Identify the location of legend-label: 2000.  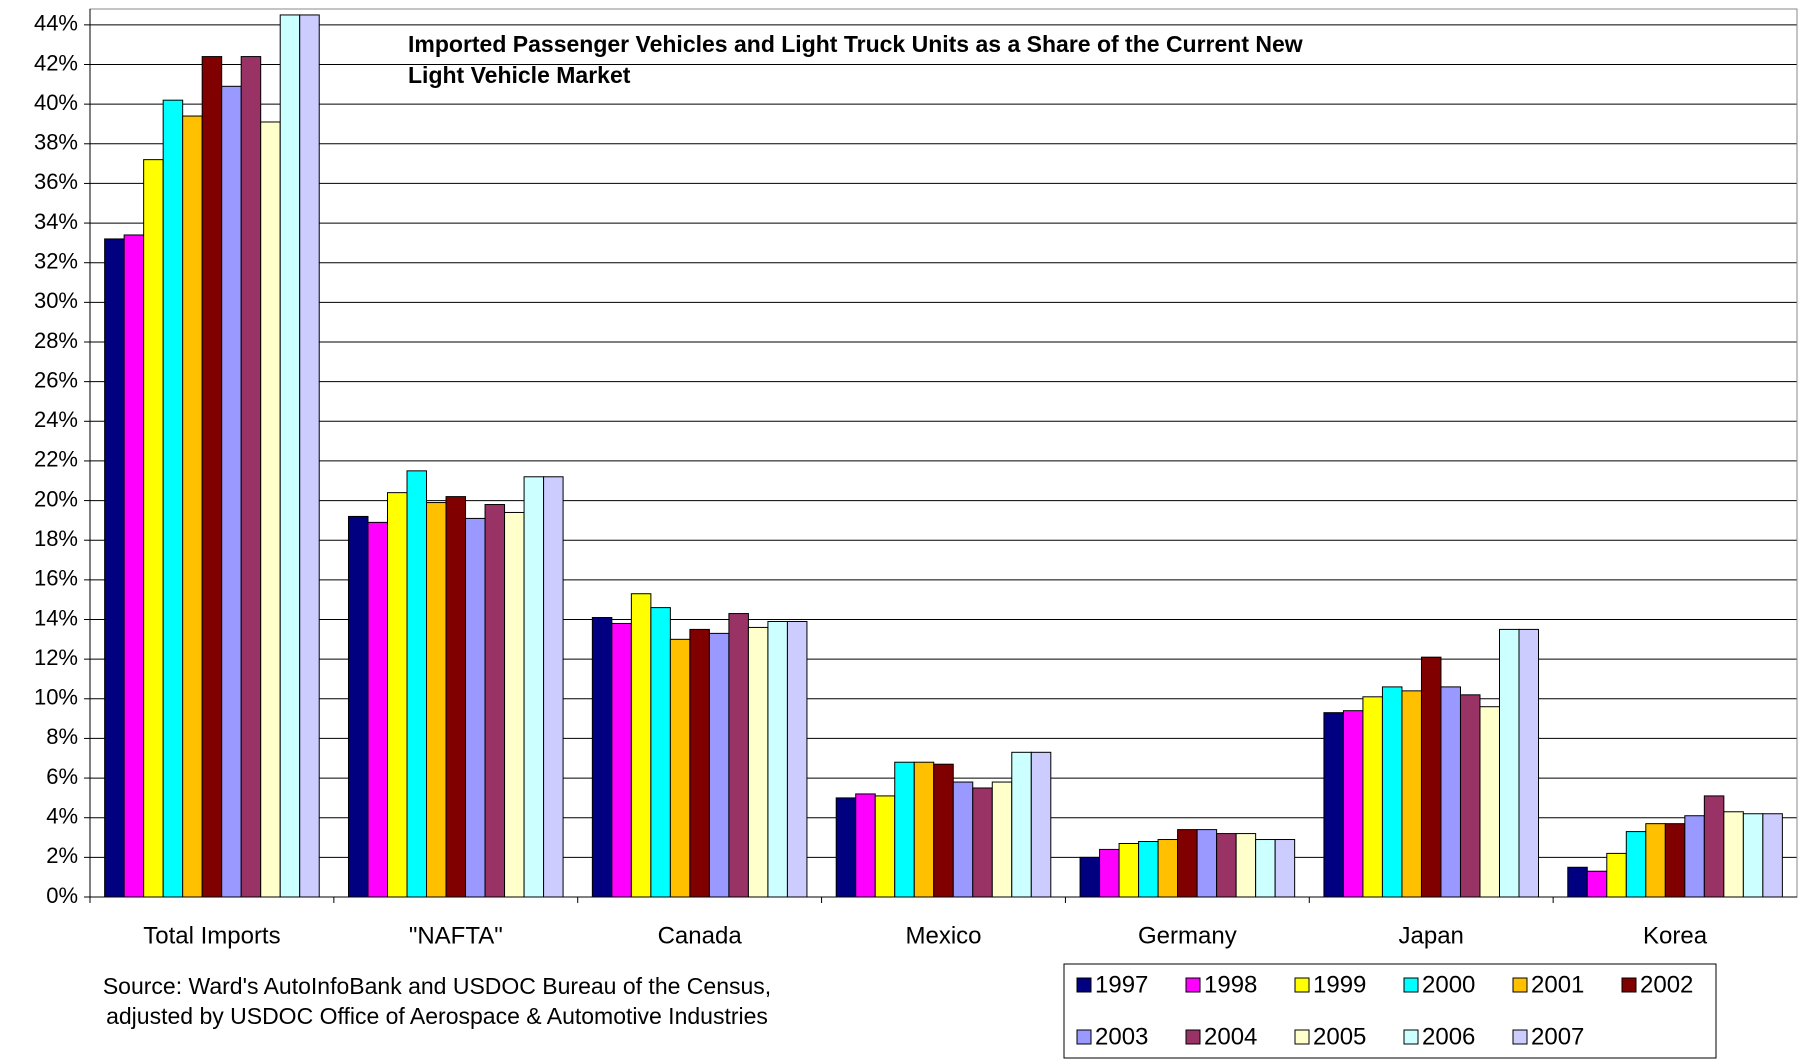
(1448, 984).